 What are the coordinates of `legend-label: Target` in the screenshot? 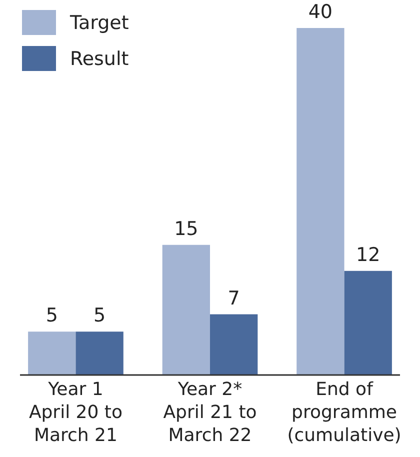 It's located at (99, 23).